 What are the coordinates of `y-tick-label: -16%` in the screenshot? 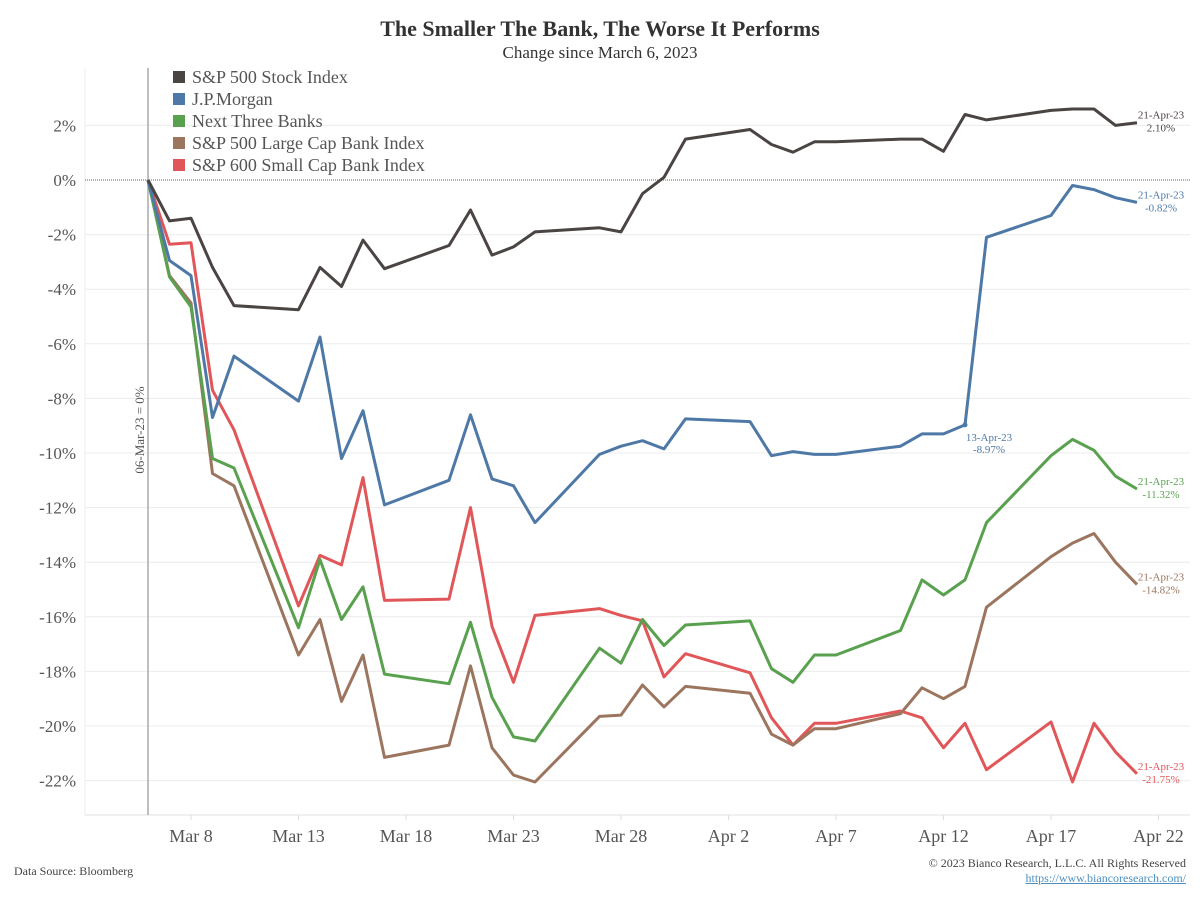 It's located at (57, 617).